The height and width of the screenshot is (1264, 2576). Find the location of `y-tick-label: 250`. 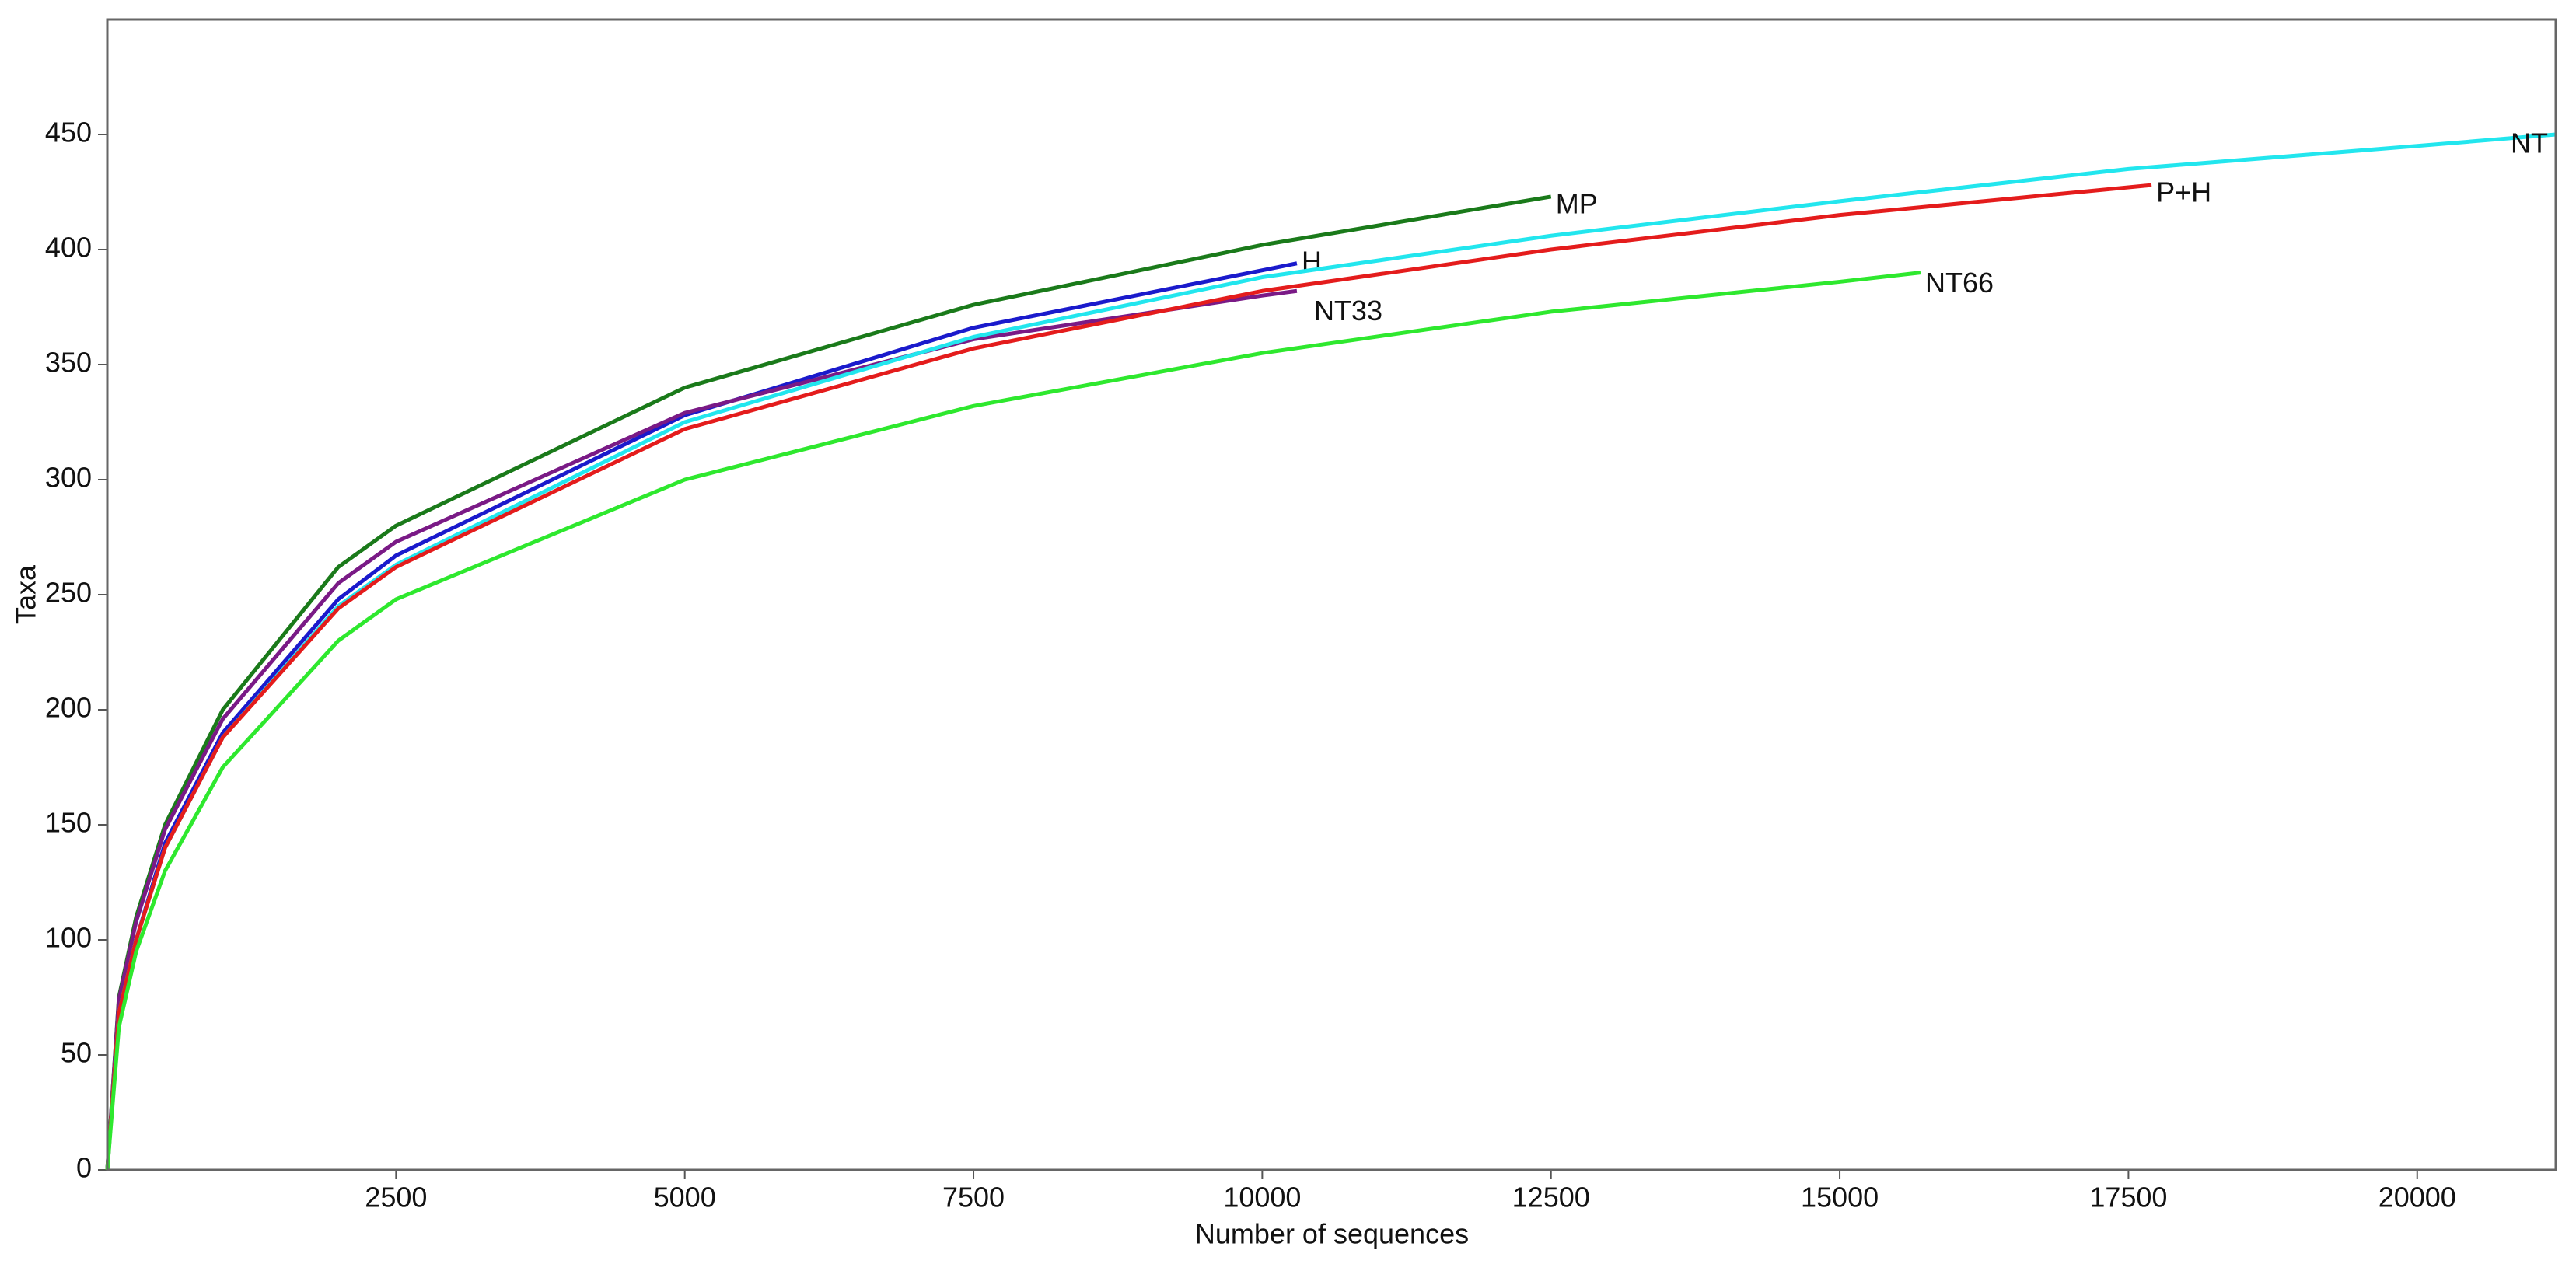

y-tick-label: 250 is located at coordinates (68, 593).